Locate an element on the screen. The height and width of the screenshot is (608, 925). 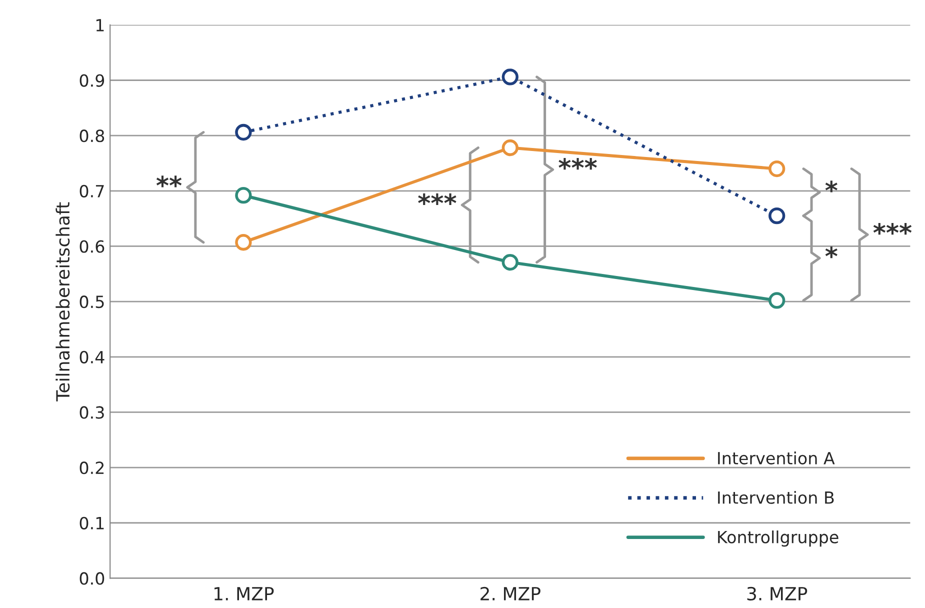
y-tick-label: 0.3 is located at coordinates (92, 412).